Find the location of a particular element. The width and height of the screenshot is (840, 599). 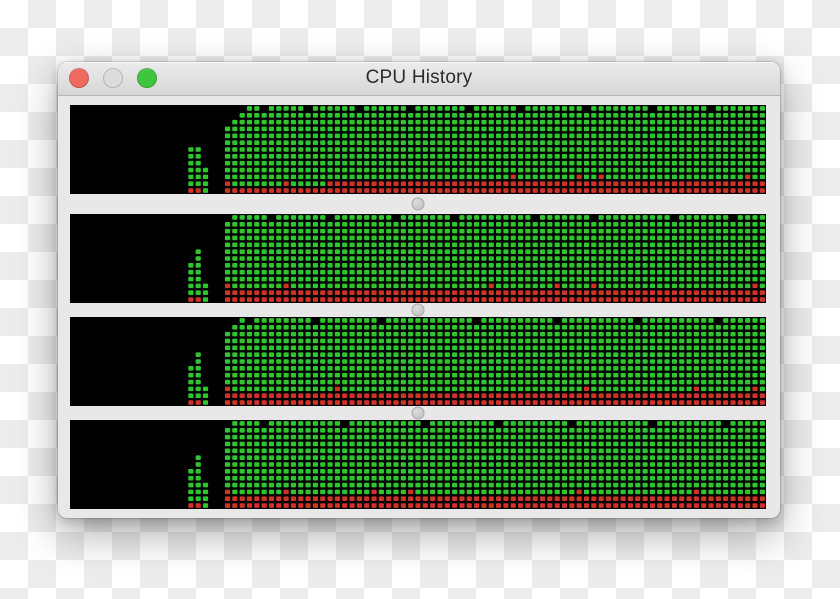

zoom-button is located at coordinates (147, 78).